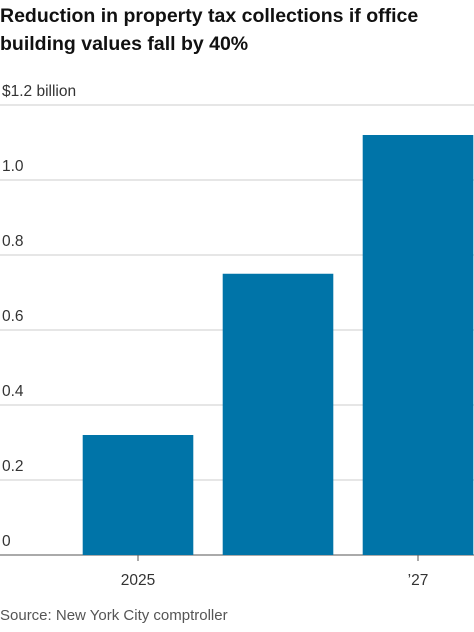  Describe the element at coordinates (138, 580) in the screenshot. I see `x-tick-label: 2025` at that location.